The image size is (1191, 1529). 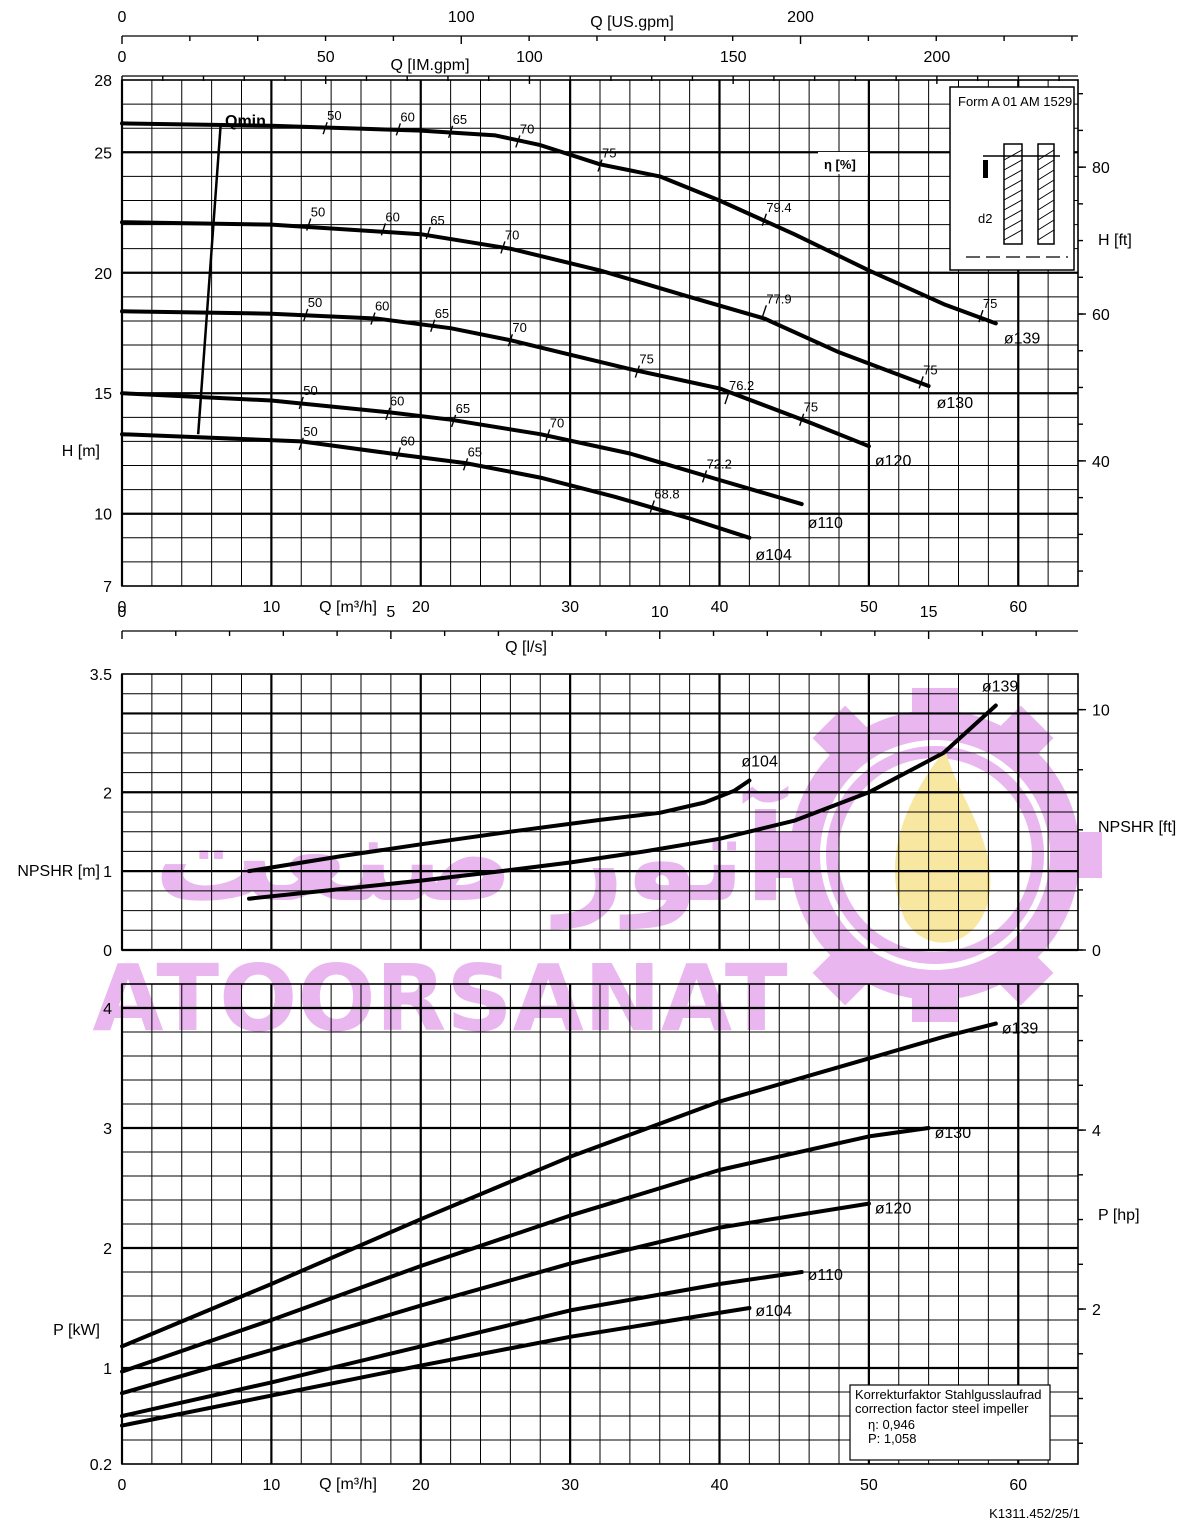 What do you see at coordinates (632, 22) in the screenshot?
I see `us-gpm-axis-label: Q [US.gpm]` at bounding box center [632, 22].